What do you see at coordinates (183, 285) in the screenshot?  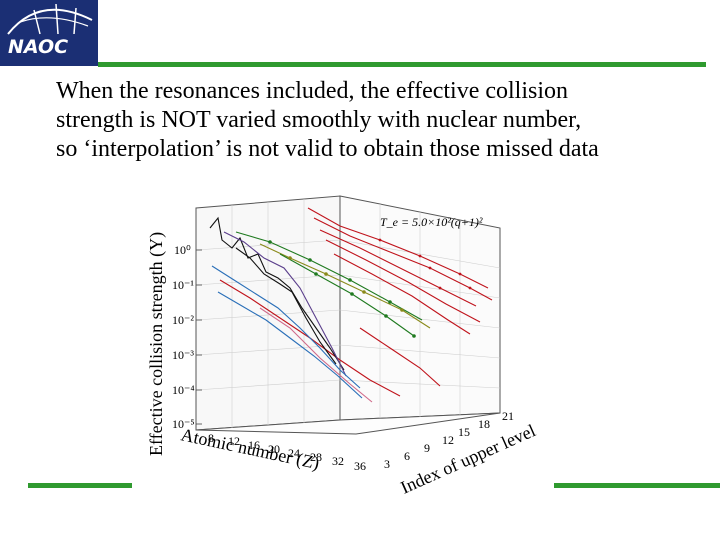 I see `z-tick-label: 10⁻¹` at bounding box center [183, 285].